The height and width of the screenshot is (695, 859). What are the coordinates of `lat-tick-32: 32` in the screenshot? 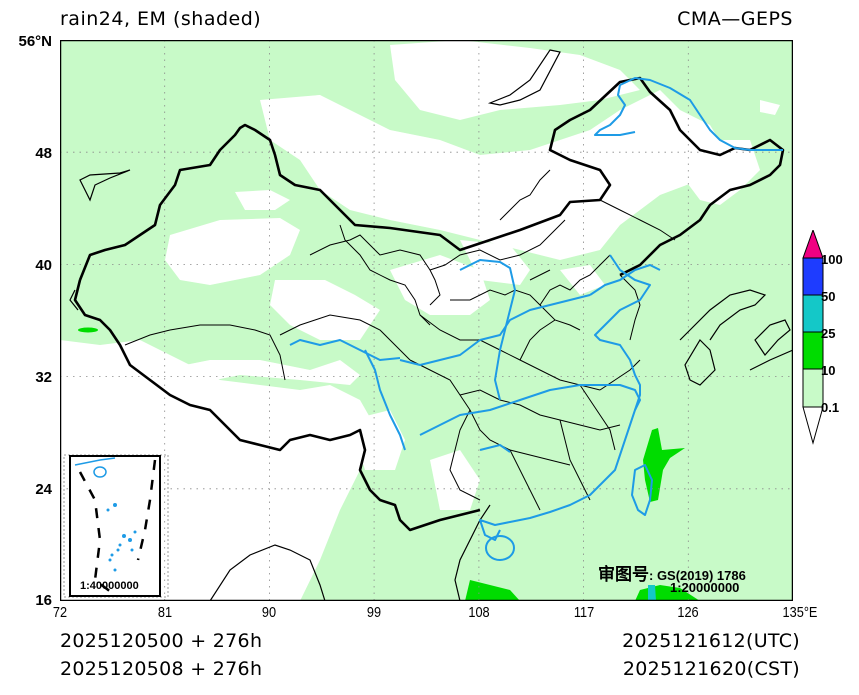 It's located at (43, 377).